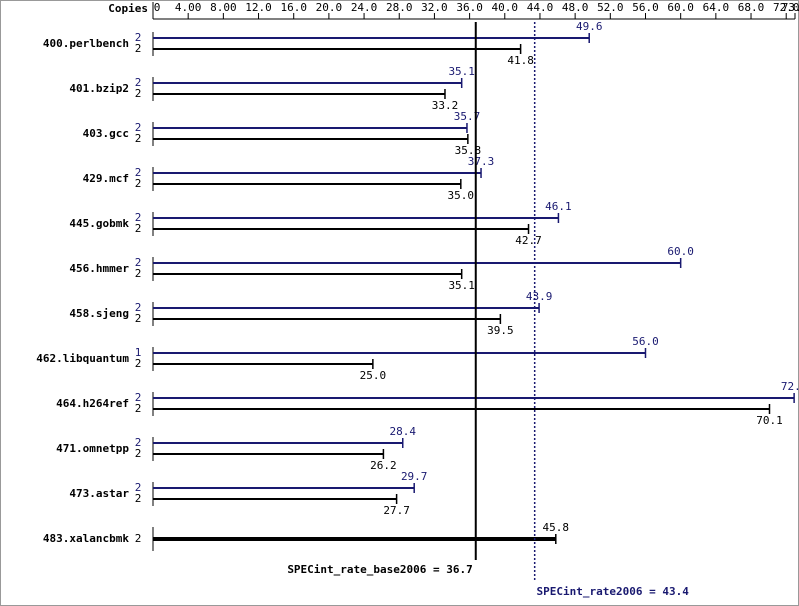 The width and height of the screenshot is (799, 606). What do you see at coordinates (645, 7) in the screenshot?
I see `x-tick-label: 56.0` at bounding box center [645, 7].